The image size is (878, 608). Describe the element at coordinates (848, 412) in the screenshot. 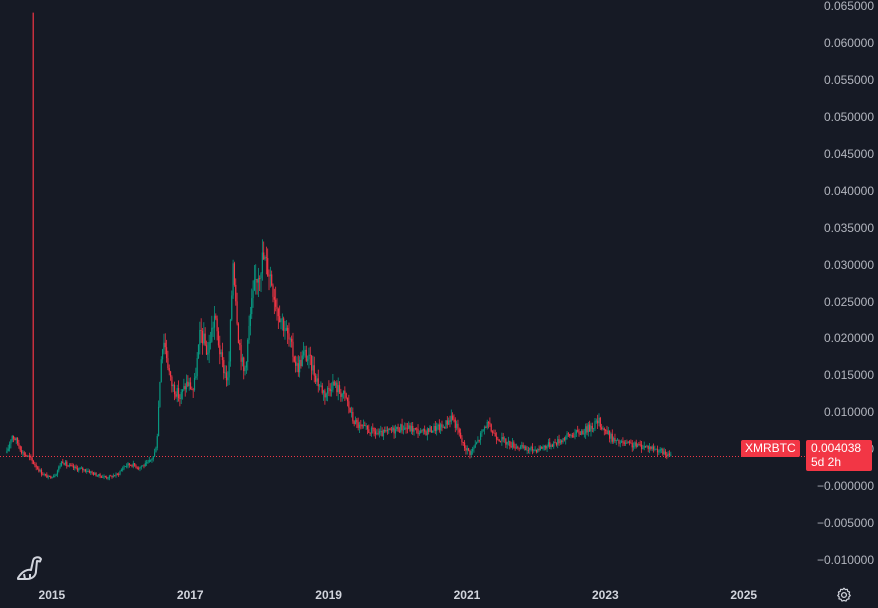

I see `price-tick-label: 0.010000` at that location.